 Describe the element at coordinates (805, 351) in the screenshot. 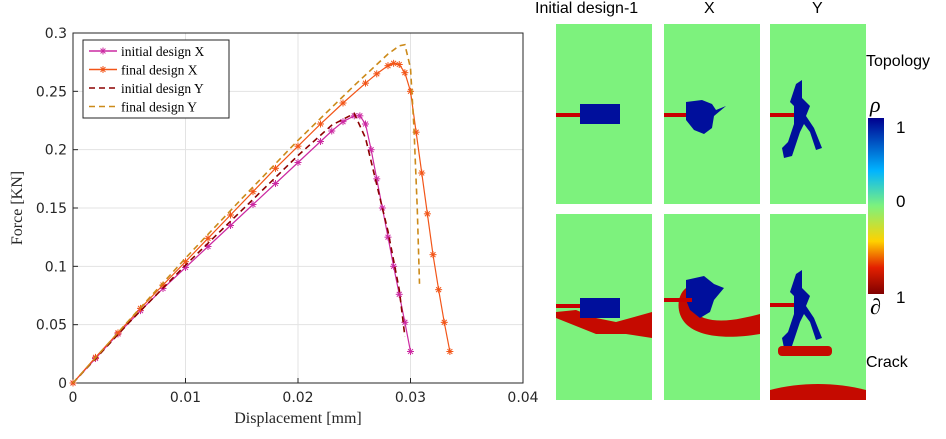

I see `crack-y-mid` at that location.